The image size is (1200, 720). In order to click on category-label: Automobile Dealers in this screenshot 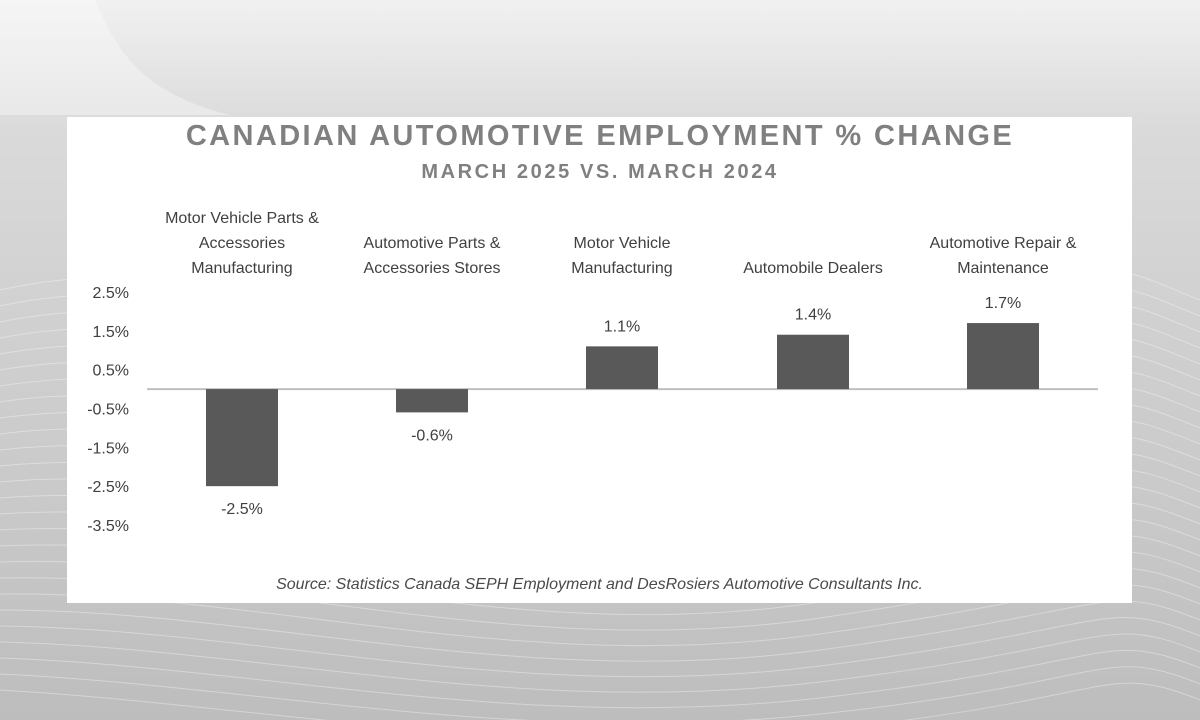, I will do `click(813, 268)`.